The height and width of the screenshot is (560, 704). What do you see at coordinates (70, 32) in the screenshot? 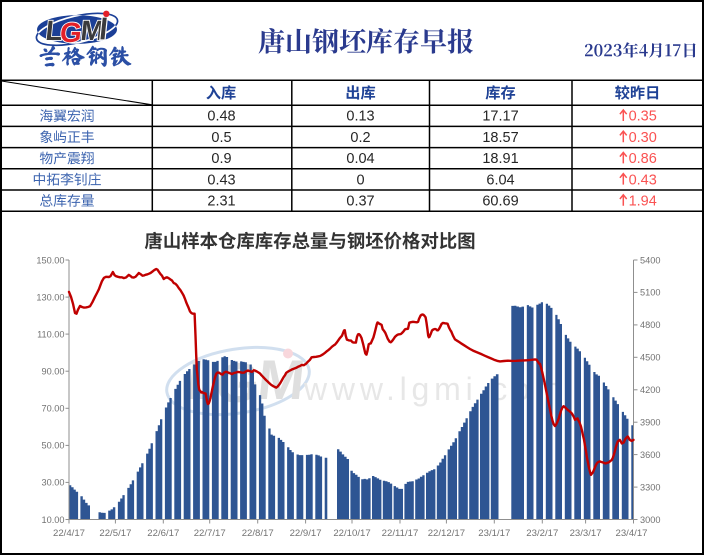
I see `svg-text: G` at bounding box center [70, 32].